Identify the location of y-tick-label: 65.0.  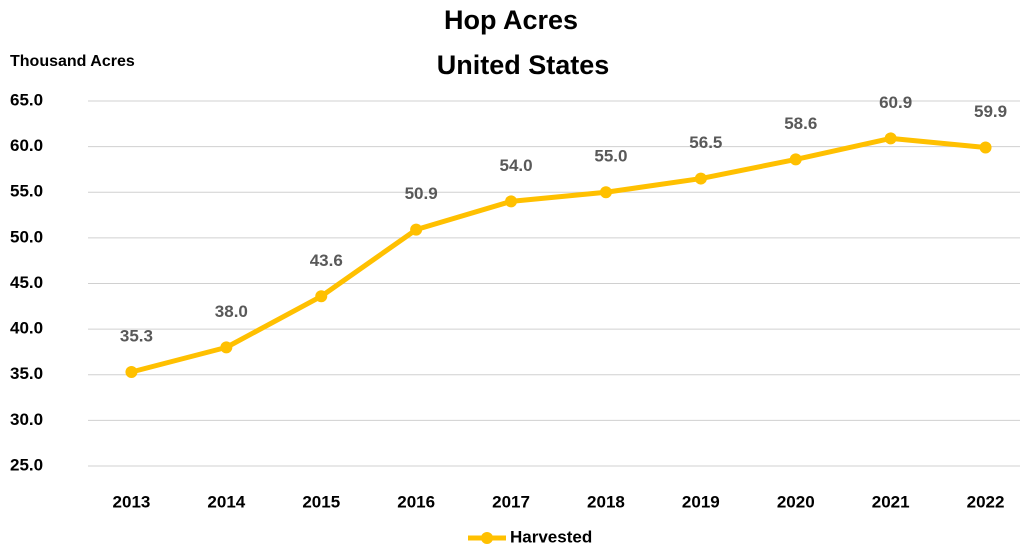
(26, 99).